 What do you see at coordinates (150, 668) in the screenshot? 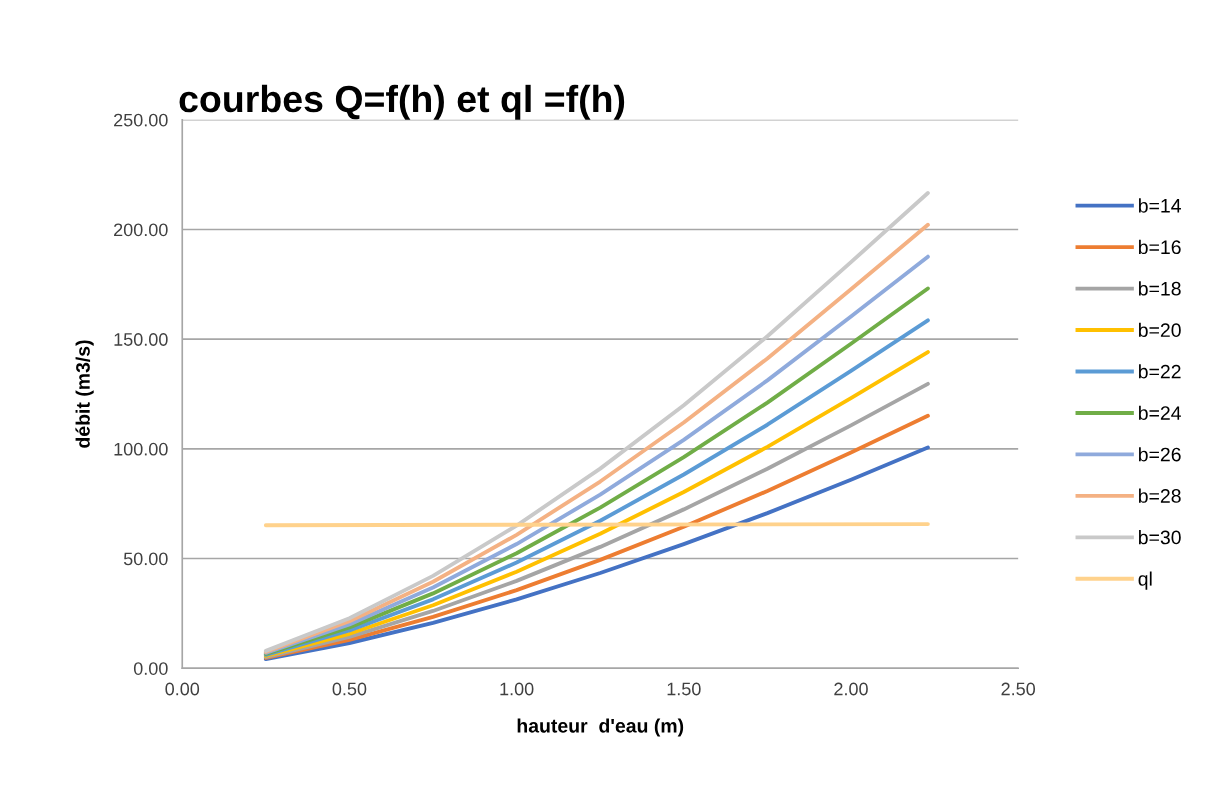
I see `y-tick-label: 0.00` at bounding box center [150, 668].